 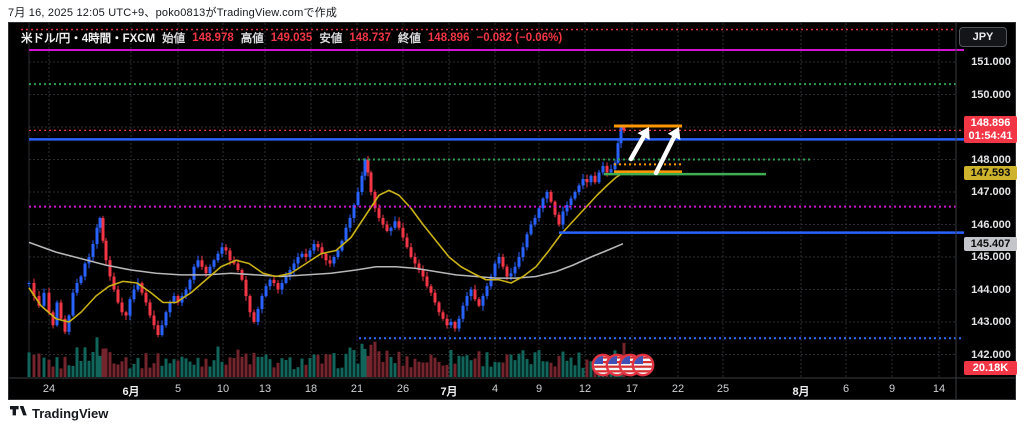 What do you see at coordinates (357, 389) in the screenshot?
I see `time-tick-label: 21` at bounding box center [357, 389].